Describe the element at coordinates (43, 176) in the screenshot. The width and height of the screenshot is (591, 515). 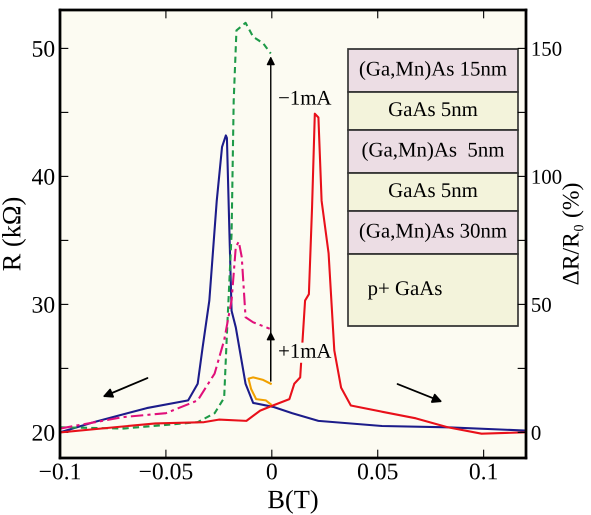
I see `y-tick-label: 40` at that location.